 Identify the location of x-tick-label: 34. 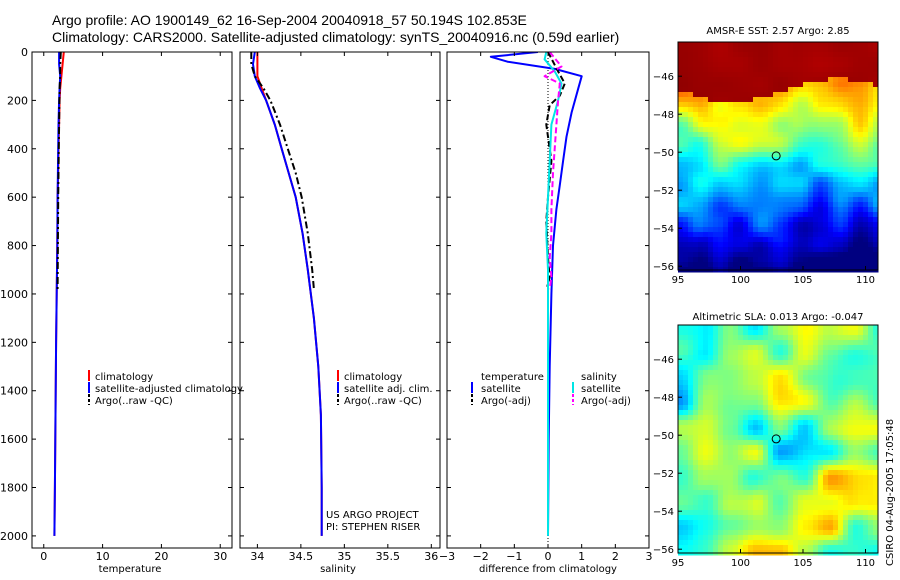
(257, 556).